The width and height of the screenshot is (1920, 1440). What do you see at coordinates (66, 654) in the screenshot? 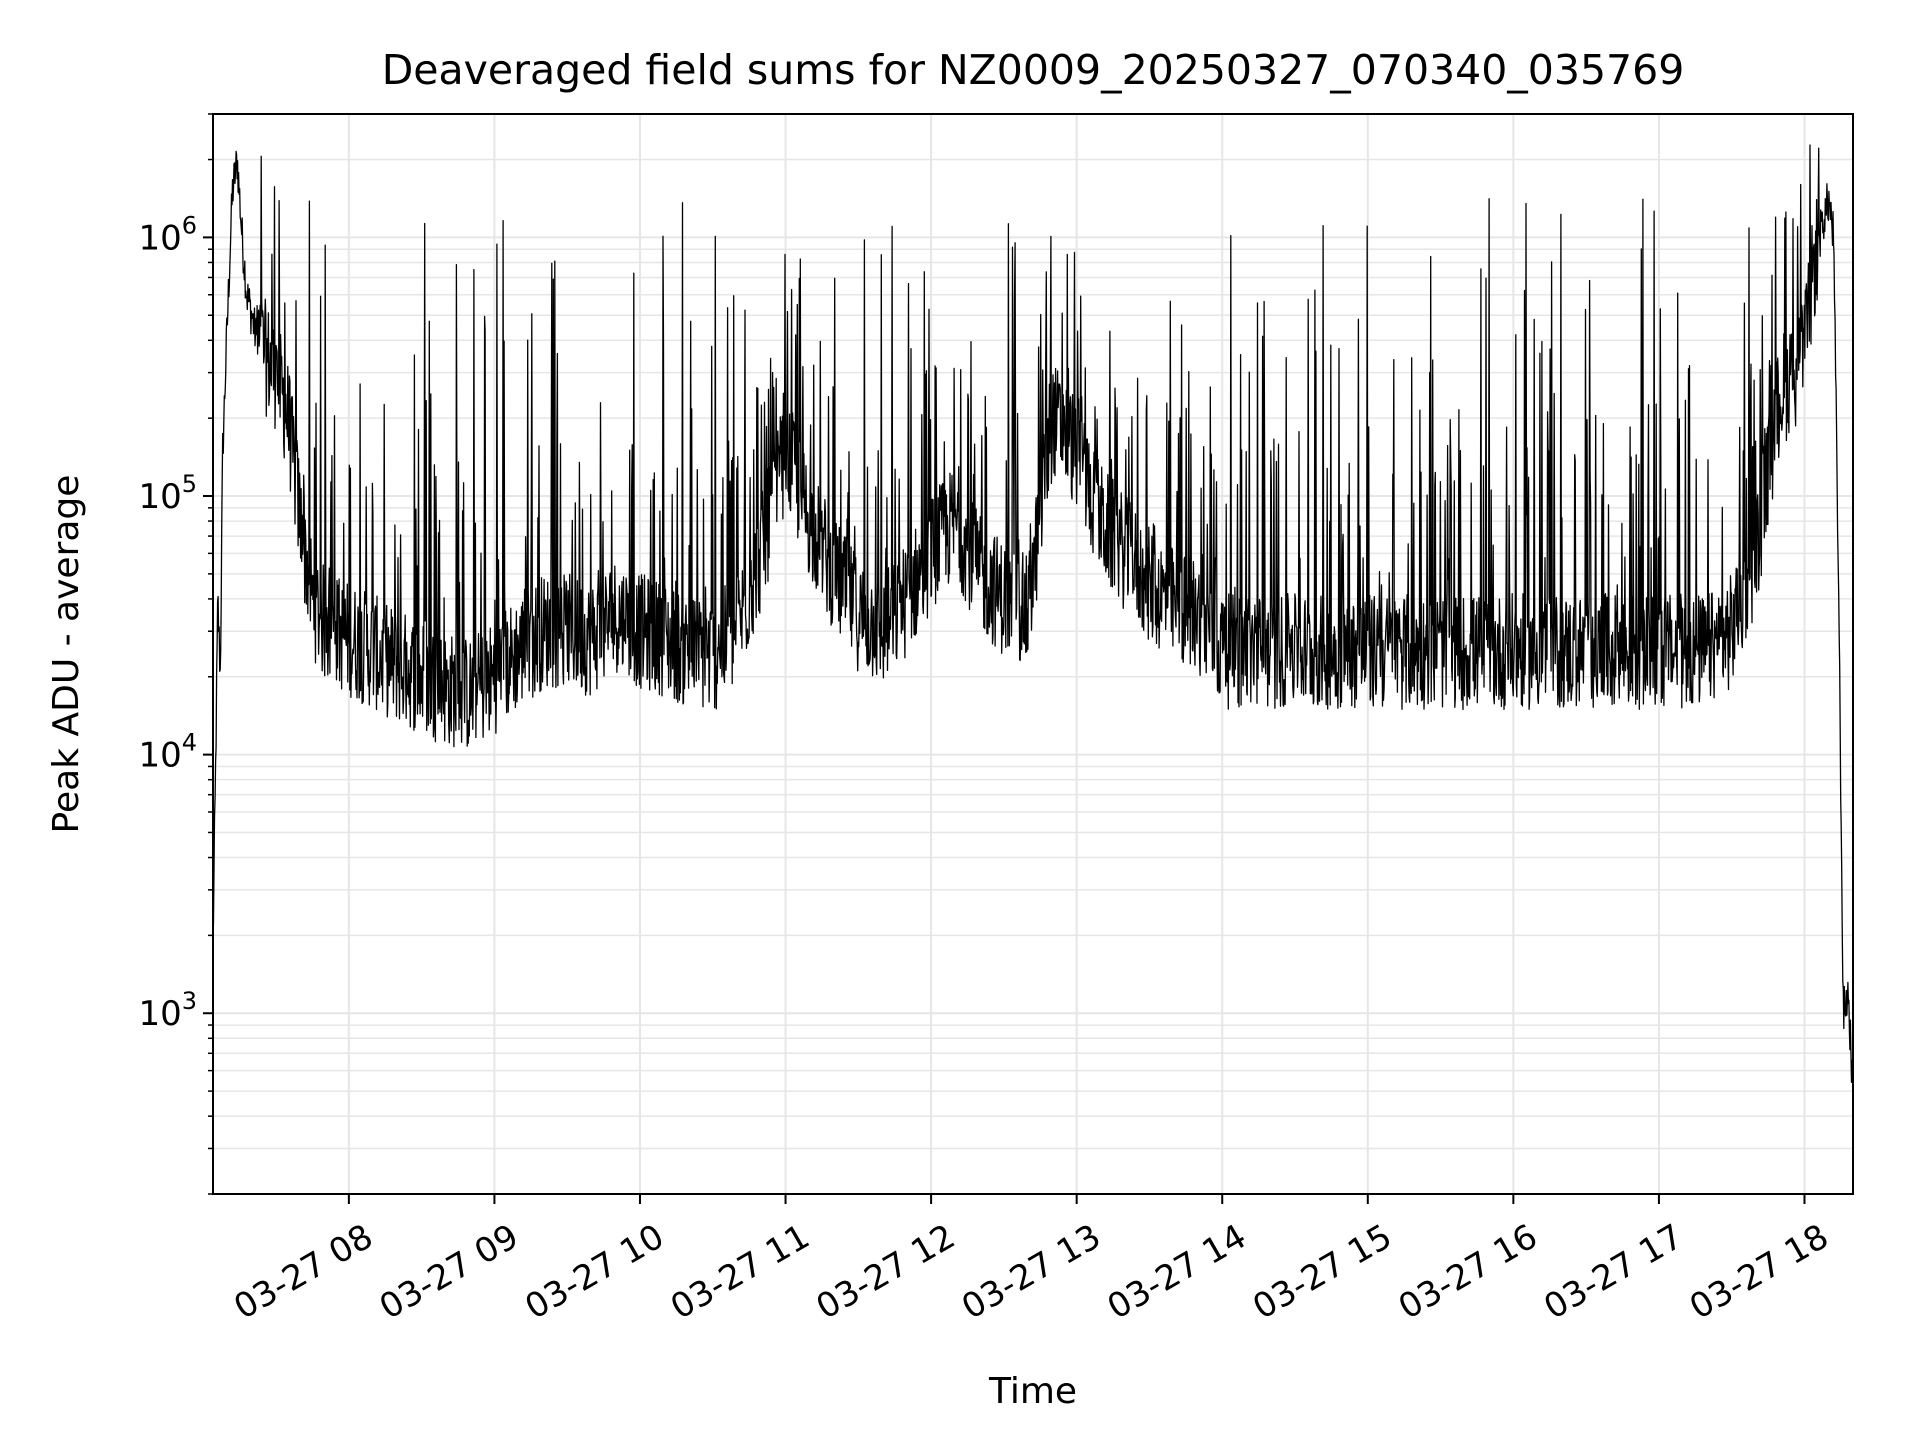
I see `y-axis-label: Peak ADU - average` at bounding box center [66, 654].